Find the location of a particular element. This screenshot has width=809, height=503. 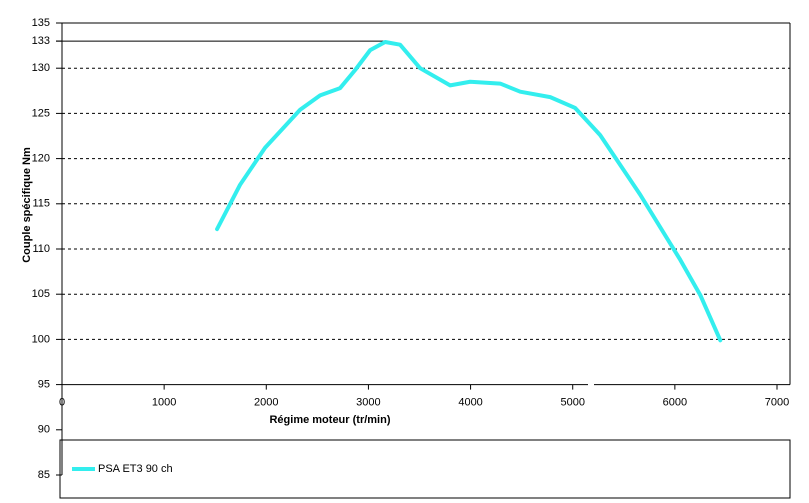

x-tick-label: 0 is located at coordinates (62, 403).